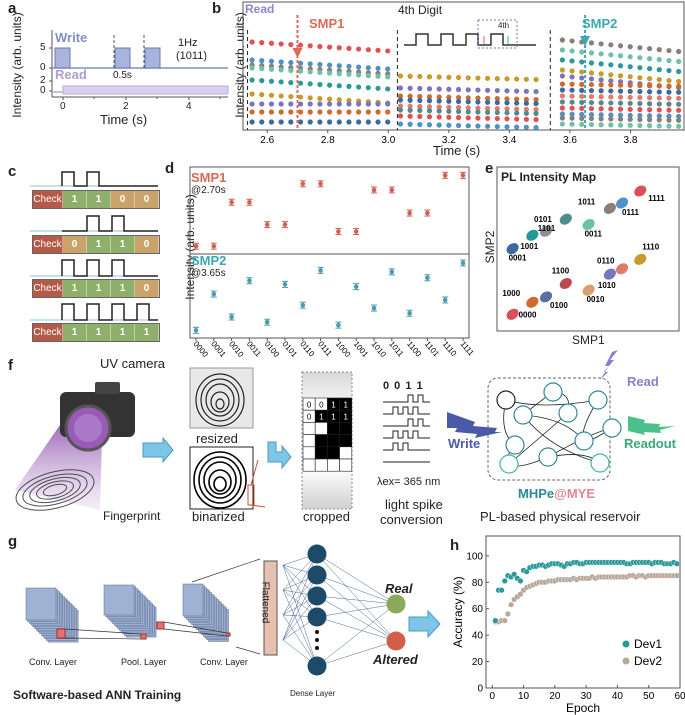 The image size is (685, 715). I want to click on d-smp1-label: SMP1, so click(209, 177).